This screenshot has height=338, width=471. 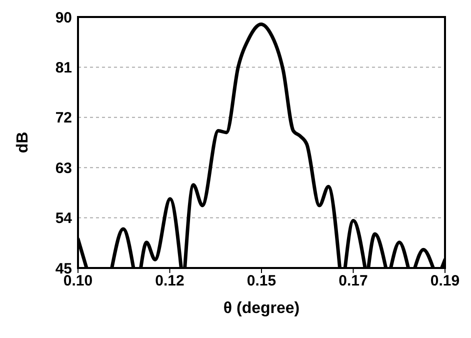 I want to click on x-tick-label: 0.10, so click(x=78, y=281).